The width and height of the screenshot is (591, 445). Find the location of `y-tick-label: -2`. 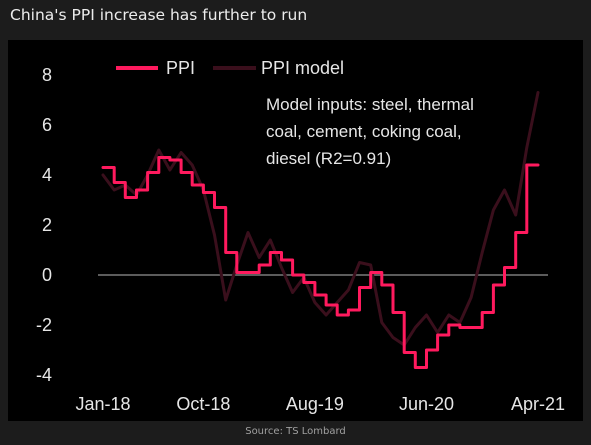

y-tick-label: -2 is located at coordinates (44, 325).